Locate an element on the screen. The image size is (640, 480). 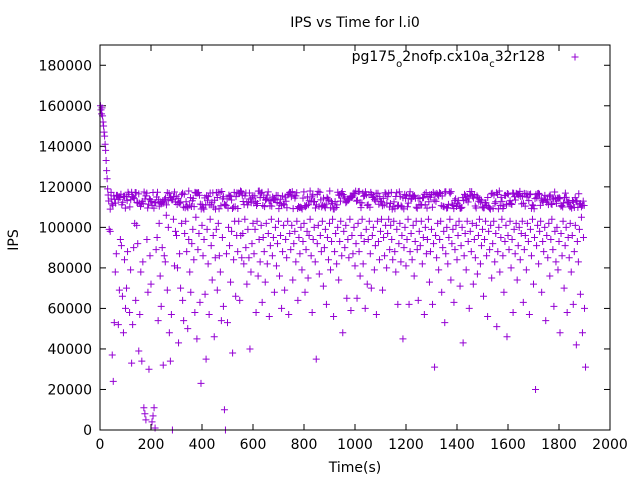
legend-label: pg175o2nofp.cx10ac32r128 is located at coordinates (448, 59).